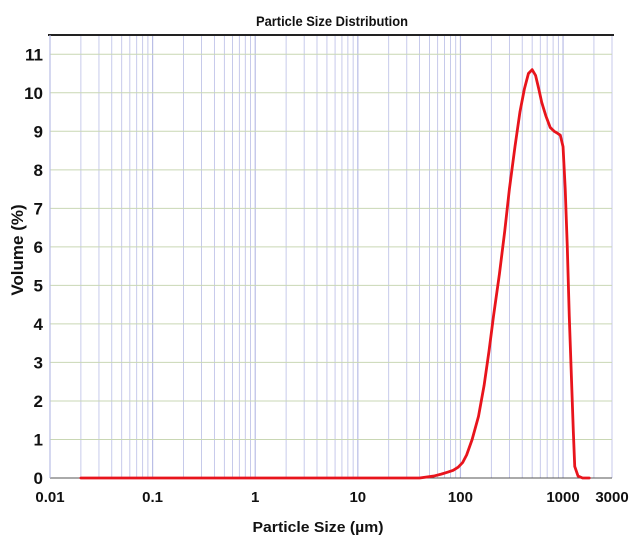  I want to click on x-tick-label: 10, so click(357, 497).